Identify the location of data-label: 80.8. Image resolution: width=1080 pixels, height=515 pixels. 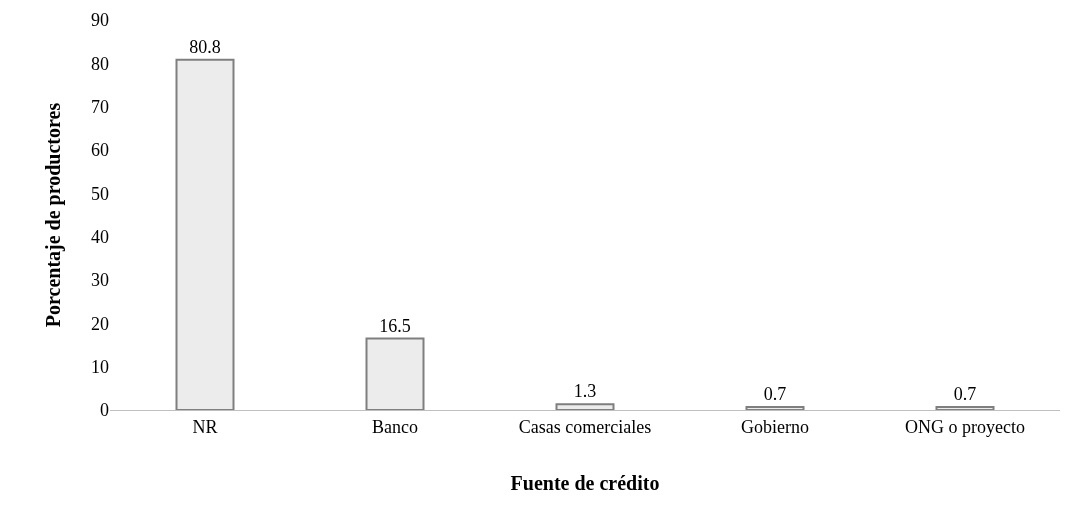
(205, 46).